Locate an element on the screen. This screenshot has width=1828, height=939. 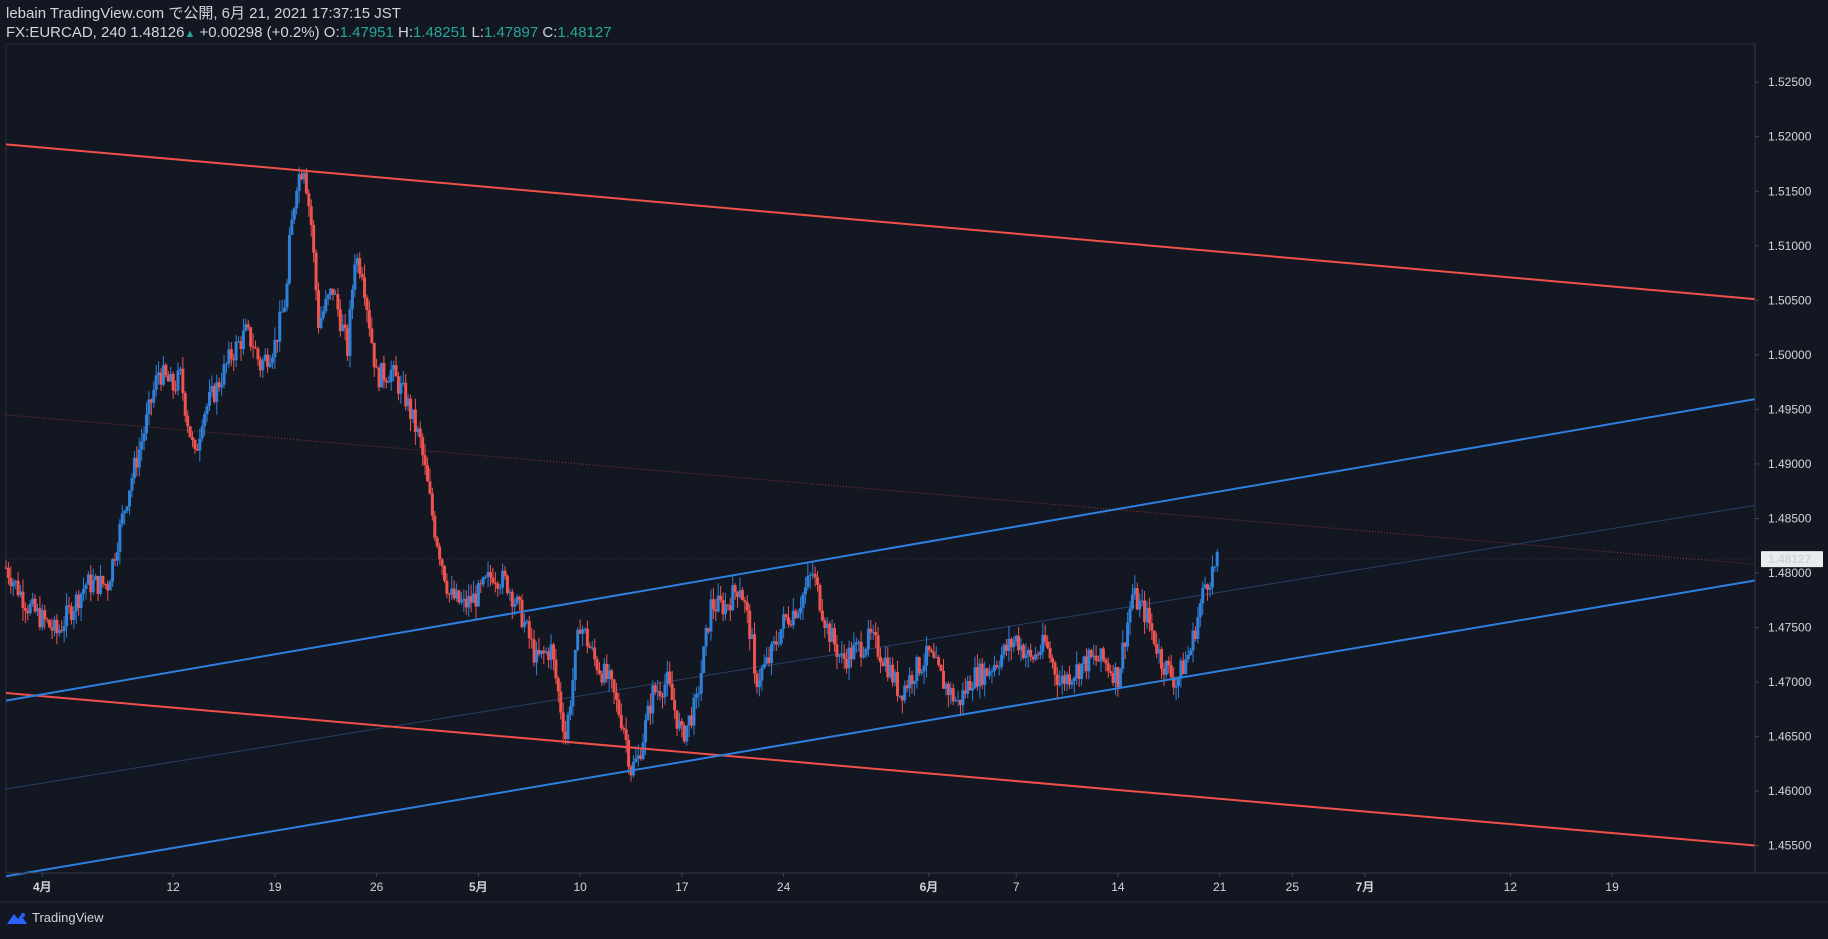
symbol-label: FX:EURCAD, 240 is located at coordinates (66, 32).